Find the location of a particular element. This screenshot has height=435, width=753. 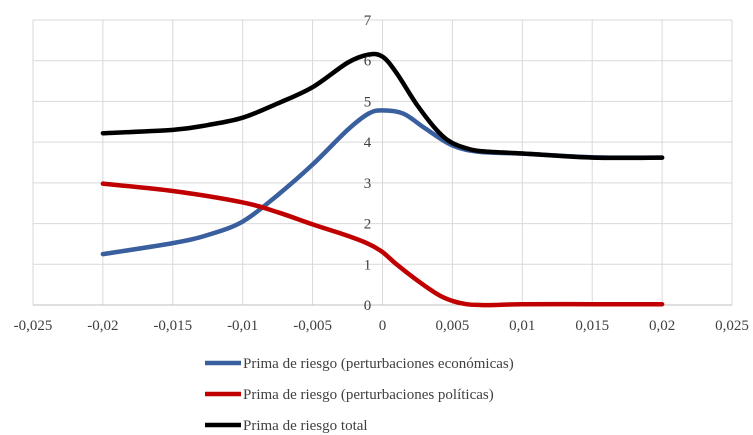

x-tick-label: -0,02 is located at coordinates (102, 326).